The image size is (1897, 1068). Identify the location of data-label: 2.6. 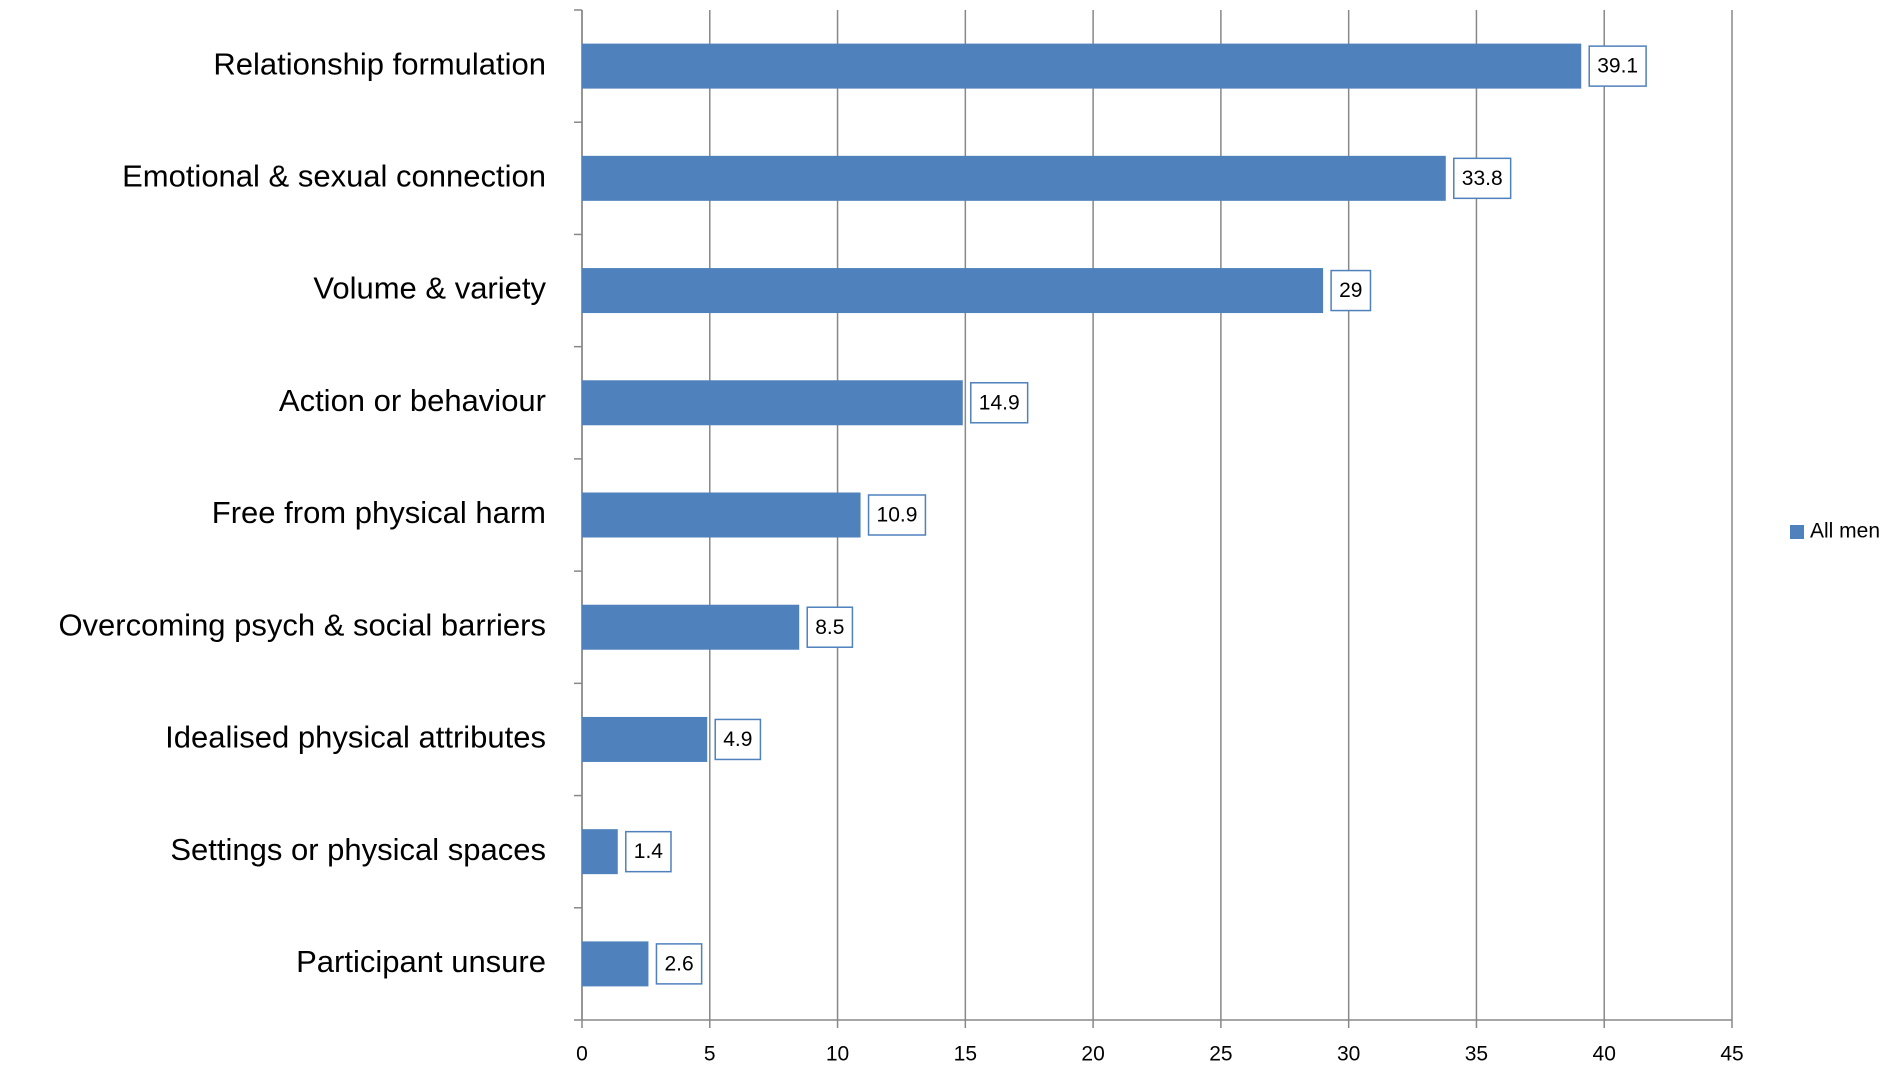
(679, 964).